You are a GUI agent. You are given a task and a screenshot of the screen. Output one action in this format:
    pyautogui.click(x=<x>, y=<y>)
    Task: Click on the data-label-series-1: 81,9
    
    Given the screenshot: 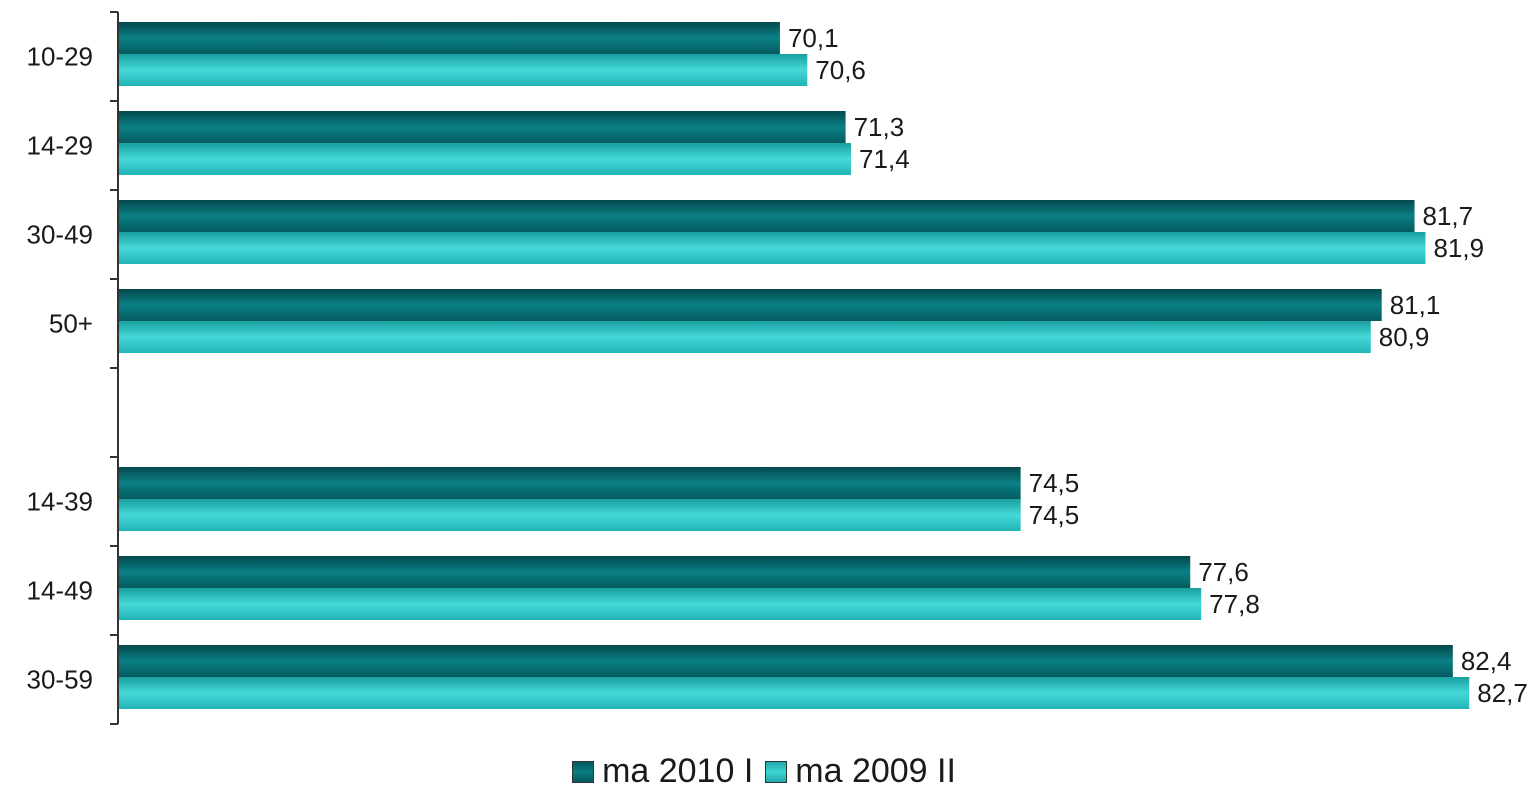 What is the action you would take?
    pyautogui.click(x=1458, y=248)
    